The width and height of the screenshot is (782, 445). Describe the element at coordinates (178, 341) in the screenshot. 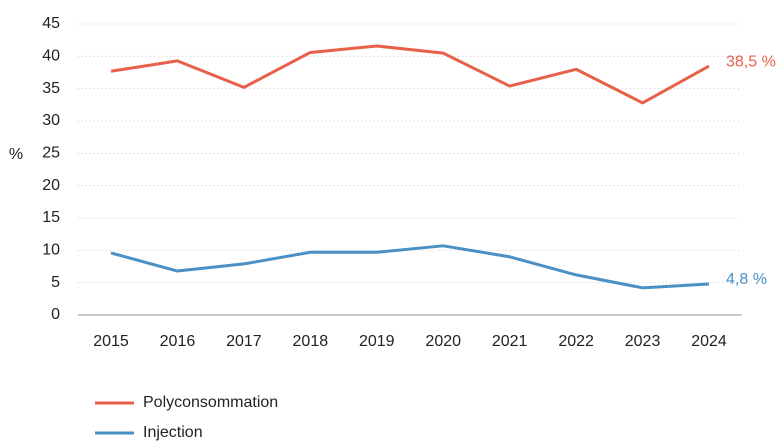

I see `x-tick-label: 2016` at that location.